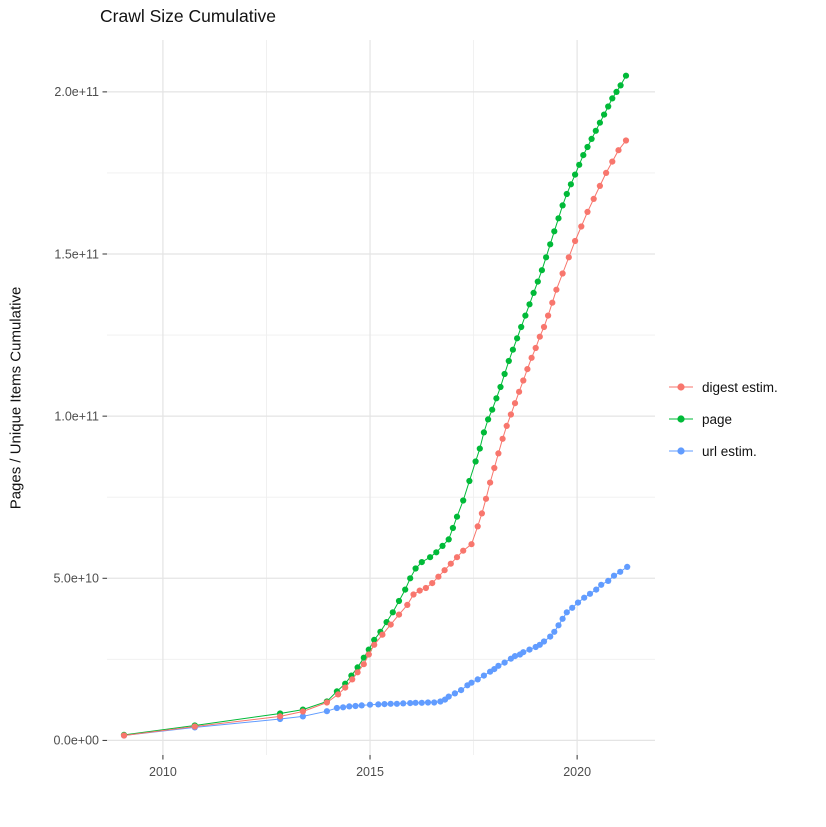  Describe the element at coordinates (577, 772) in the screenshot. I see `x-tick-label: 2020` at that location.